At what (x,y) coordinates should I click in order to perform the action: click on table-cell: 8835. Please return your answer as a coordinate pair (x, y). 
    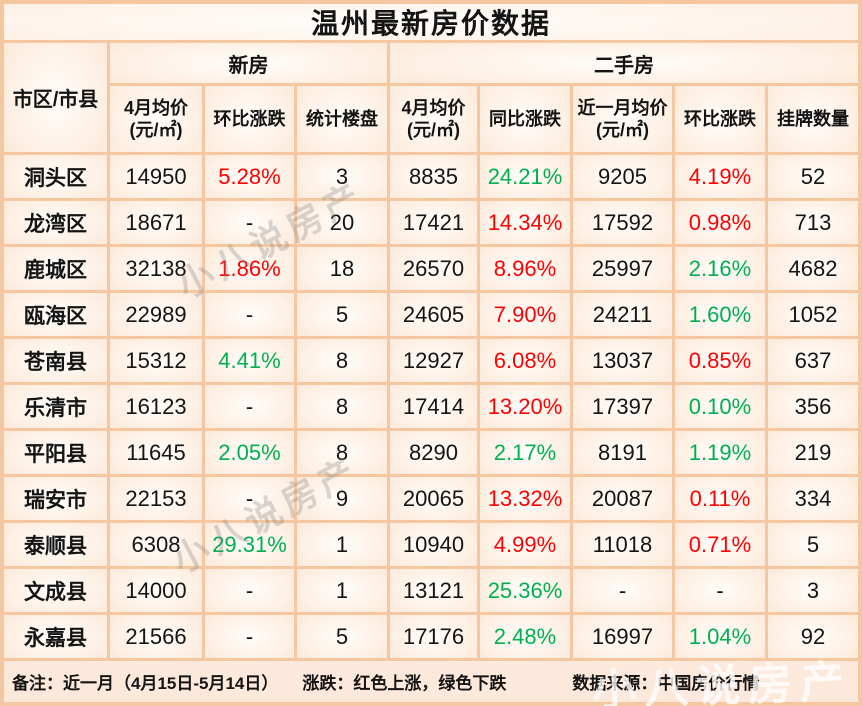
    Looking at the image, I should click on (433, 176).